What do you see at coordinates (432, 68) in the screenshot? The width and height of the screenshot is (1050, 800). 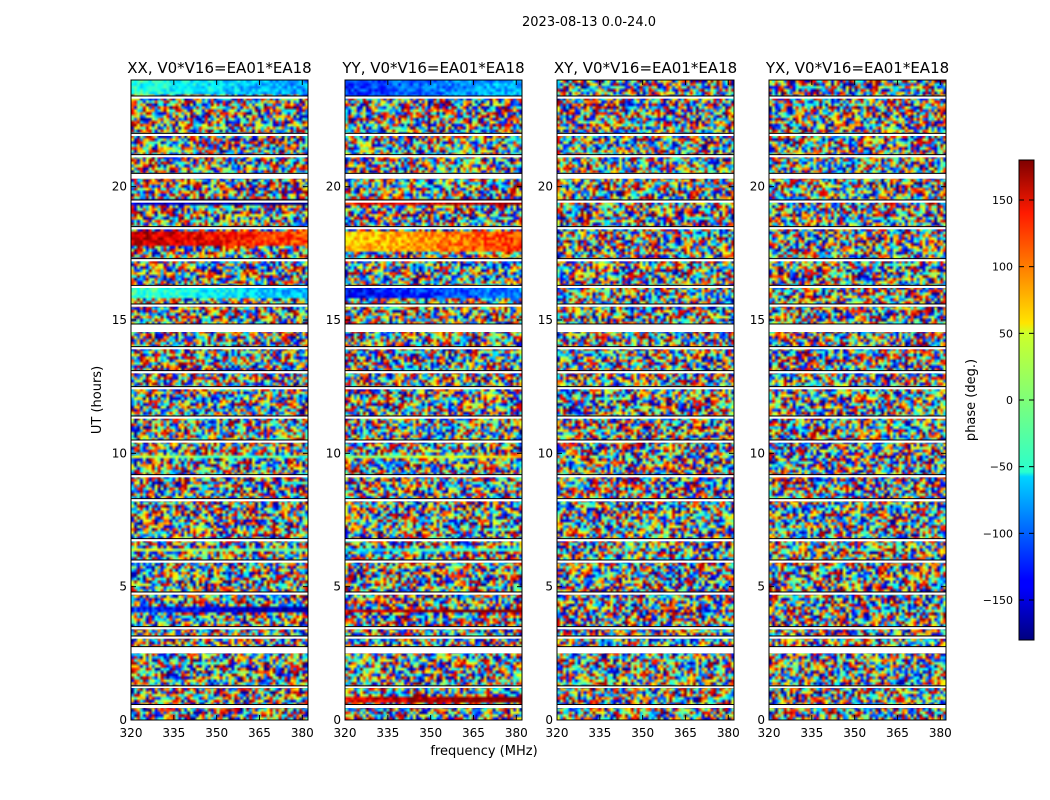 I see `panel-title: YY, V0*V16=EA01*EA18` at bounding box center [432, 68].